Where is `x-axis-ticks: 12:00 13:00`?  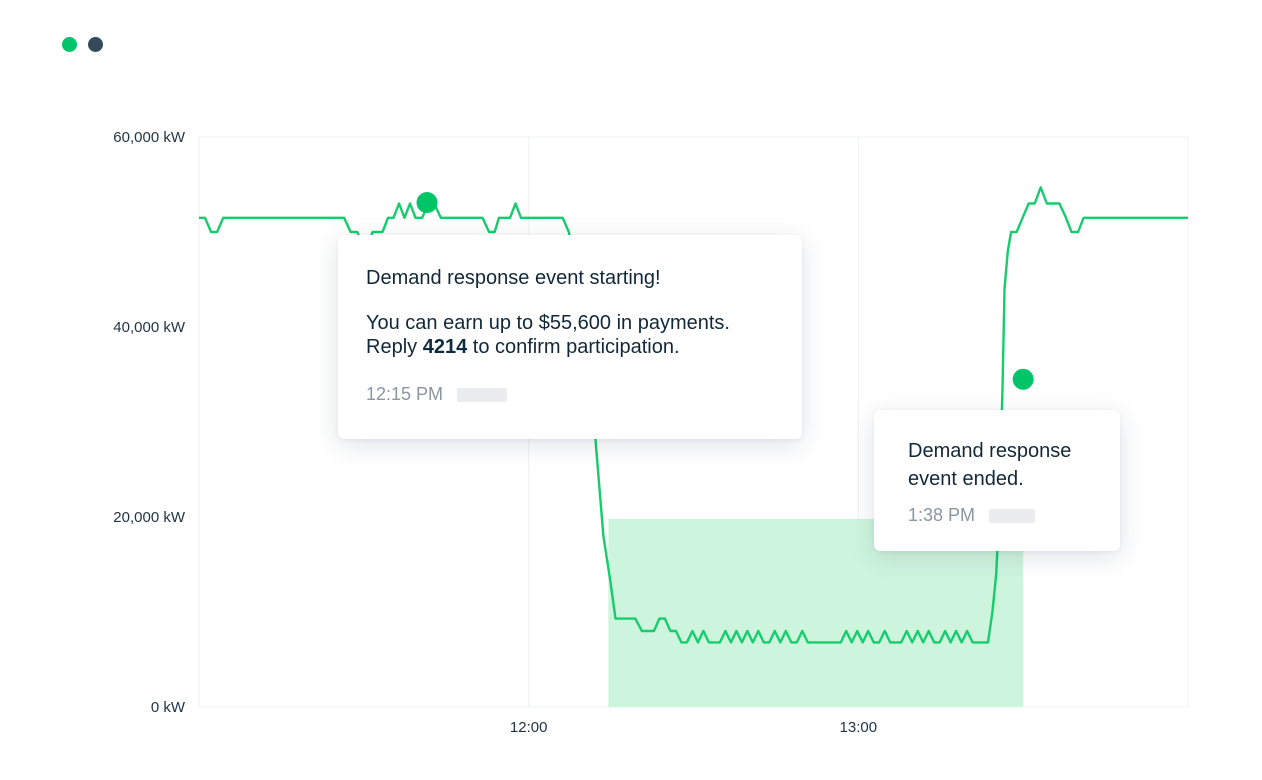 x-axis-ticks: 12:00 13:00 is located at coordinates (693, 727).